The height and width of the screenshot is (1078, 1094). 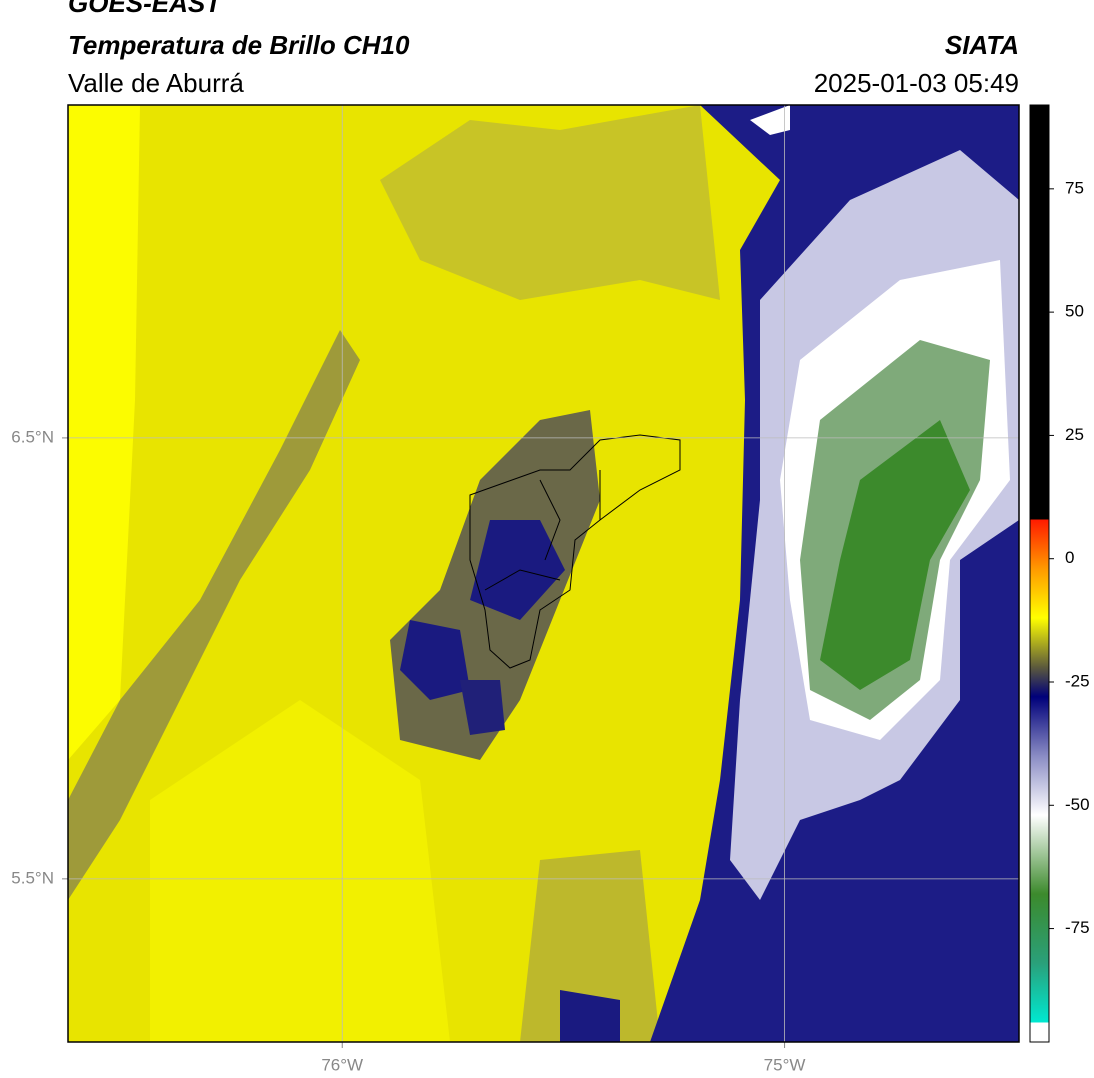 What do you see at coordinates (785, 1064) in the screenshot?
I see `x-tick-label: 75°W` at bounding box center [785, 1064].